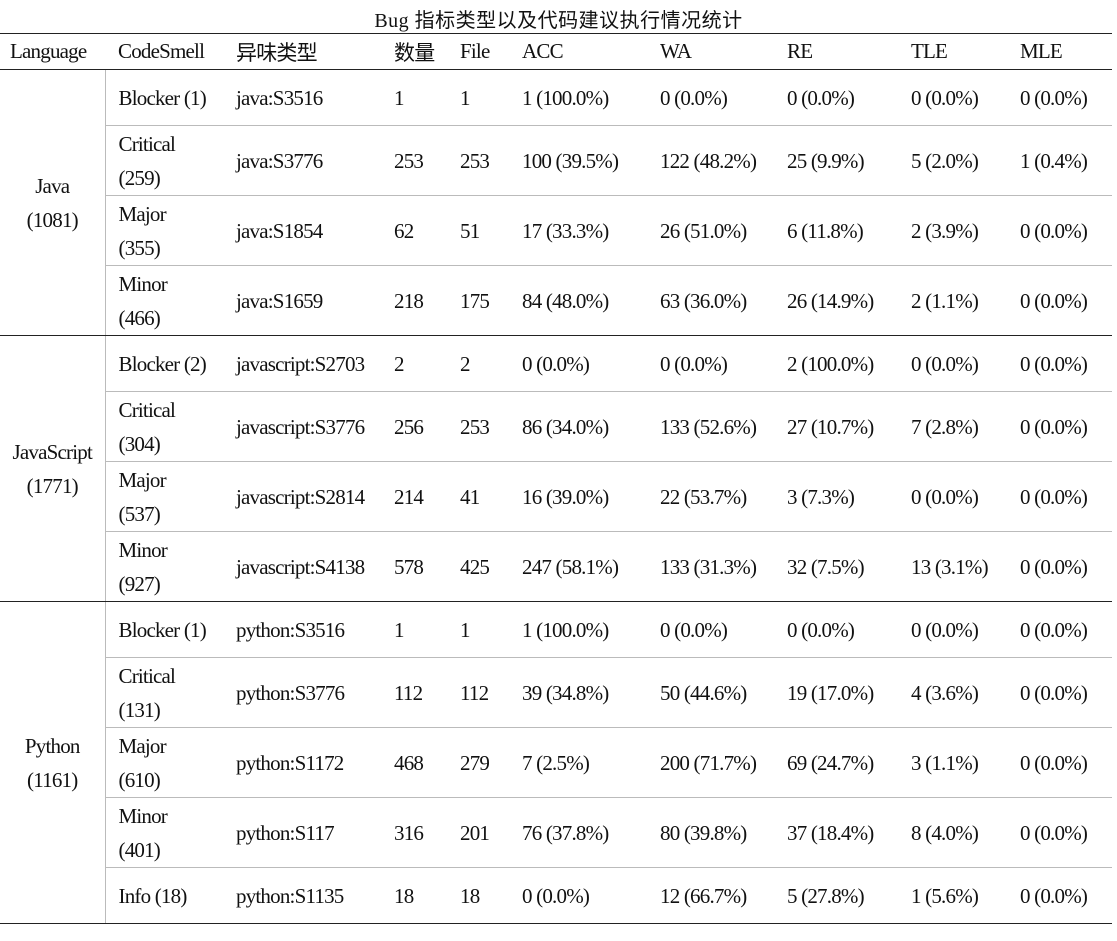 The image size is (1117, 941). I want to click on type-cell: java:S3776, so click(302, 160).